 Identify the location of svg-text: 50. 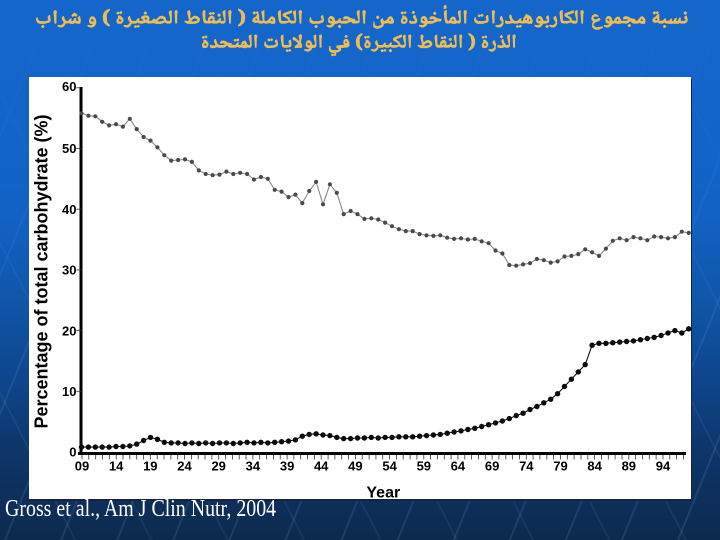
(69, 148).